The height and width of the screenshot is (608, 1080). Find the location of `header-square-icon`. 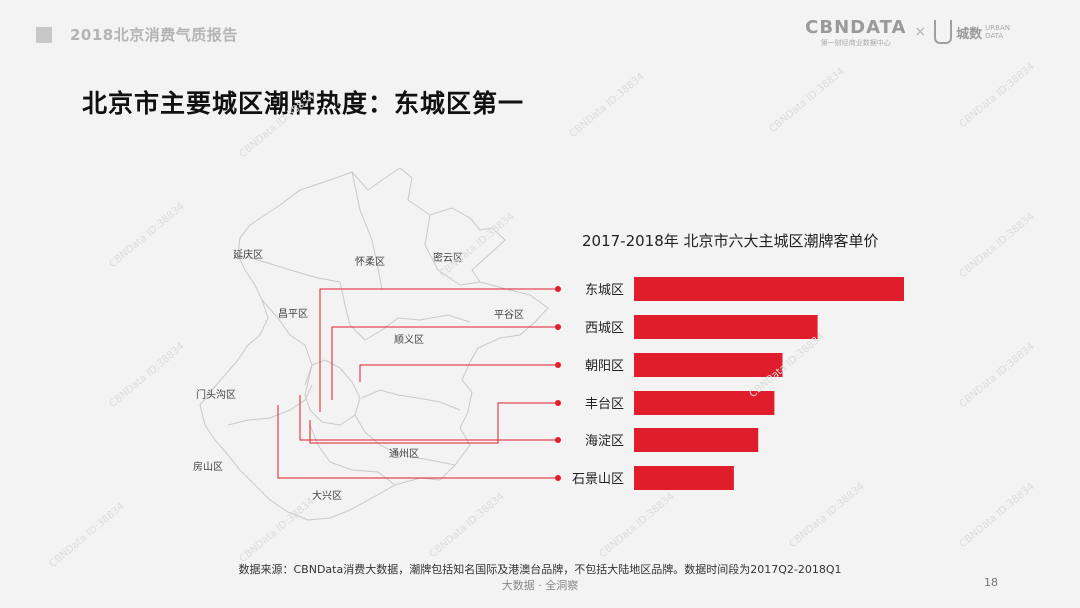

header-square-icon is located at coordinates (44, 35).